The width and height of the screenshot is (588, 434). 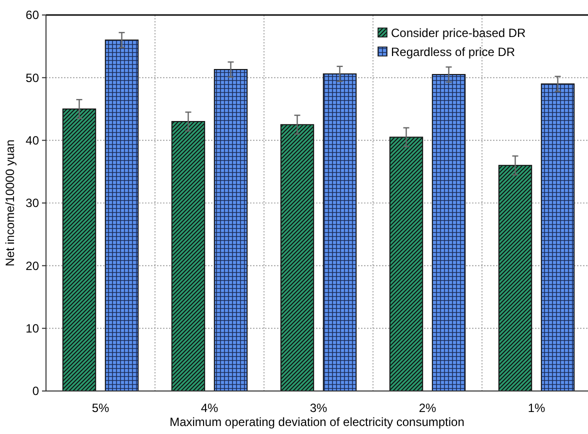 What do you see at coordinates (537, 408) in the screenshot?
I see `x-tick-label: 1%` at bounding box center [537, 408].